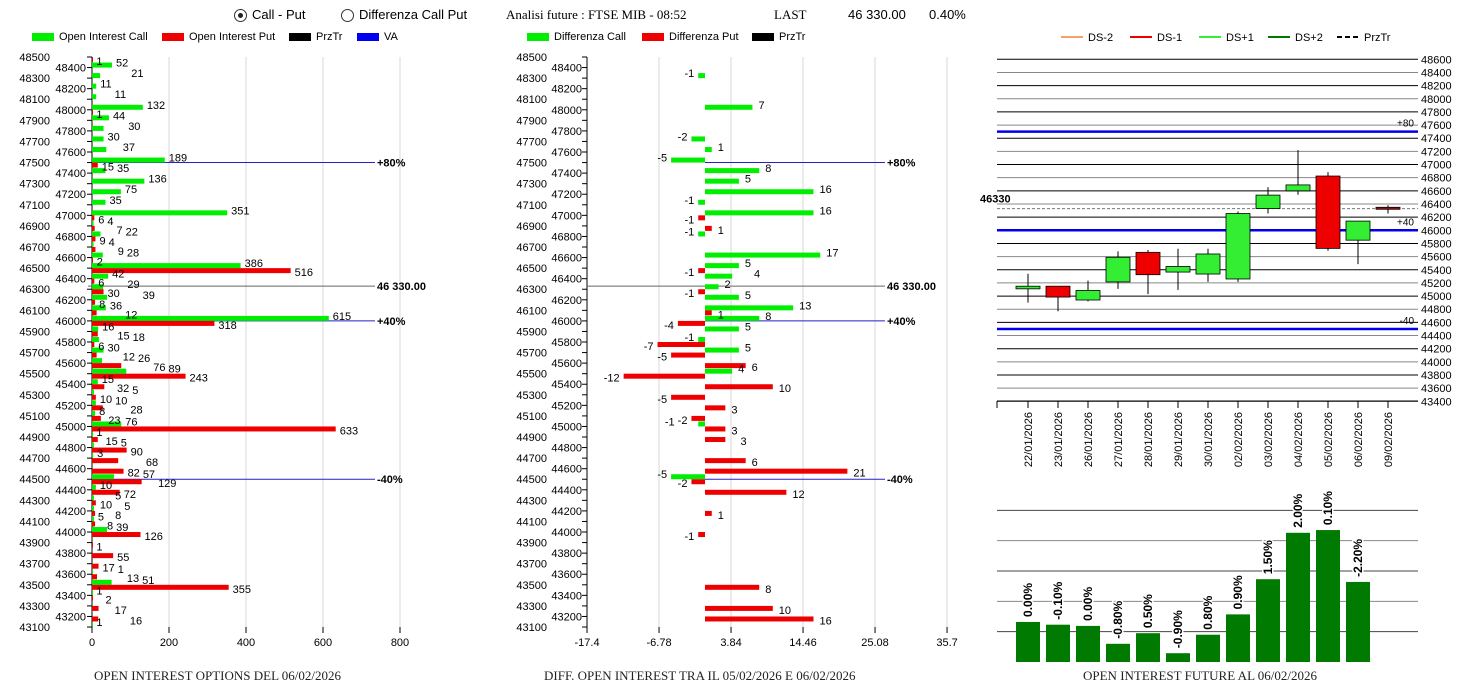 The width and height of the screenshot is (1463, 685). What do you see at coordinates (154, 537) in the screenshot?
I see `put-value-label: 126` at bounding box center [154, 537].